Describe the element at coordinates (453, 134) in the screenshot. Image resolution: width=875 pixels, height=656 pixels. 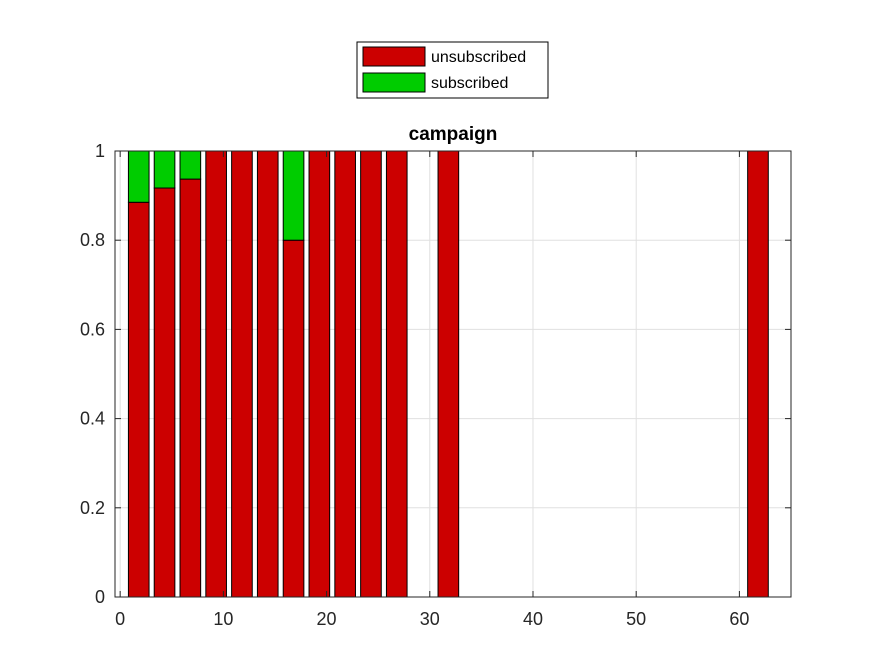
I see `chart-title: campaign` at that location.